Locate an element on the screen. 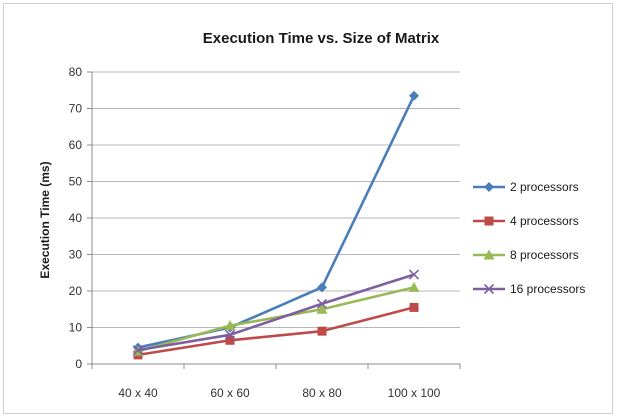  legend-label: 4 processors is located at coordinates (544, 221).